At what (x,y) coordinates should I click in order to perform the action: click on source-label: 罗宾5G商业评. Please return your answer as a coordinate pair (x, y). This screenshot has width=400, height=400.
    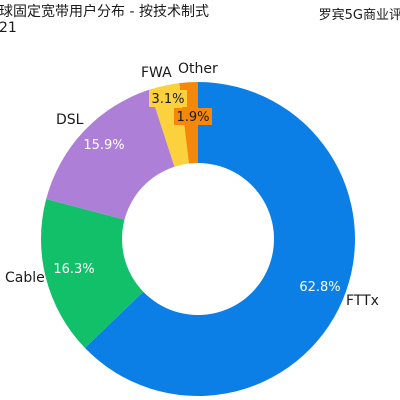
    Looking at the image, I should click on (359, 15).